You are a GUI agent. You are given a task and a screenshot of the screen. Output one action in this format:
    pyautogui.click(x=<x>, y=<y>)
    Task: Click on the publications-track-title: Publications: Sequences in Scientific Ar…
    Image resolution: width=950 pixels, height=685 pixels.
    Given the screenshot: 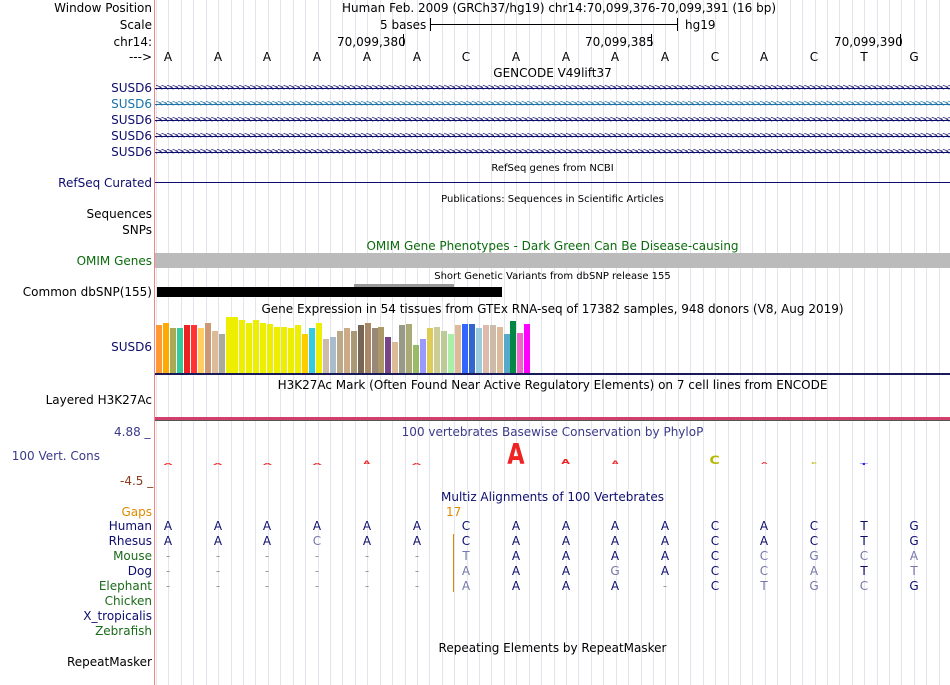 What is the action you would take?
    pyautogui.click(x=552, y=199)
    